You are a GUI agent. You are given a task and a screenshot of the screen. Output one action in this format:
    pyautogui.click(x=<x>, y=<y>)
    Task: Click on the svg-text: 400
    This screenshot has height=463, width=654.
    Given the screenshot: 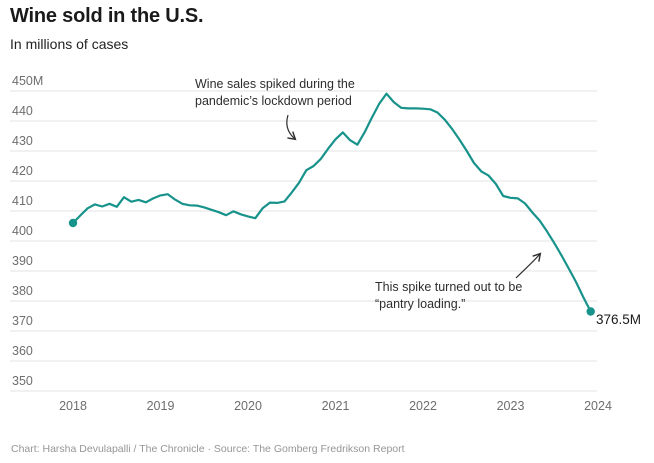 What is the action you would take?
    pyautogui.click(x=22, y=231)
    